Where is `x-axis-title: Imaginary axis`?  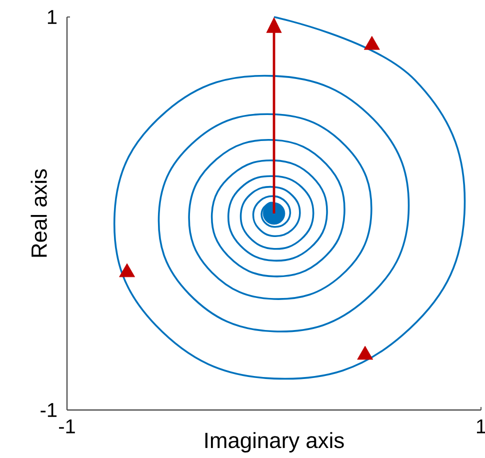 x-axis-title: Imaginary axis is located at coordinates (274, 442).